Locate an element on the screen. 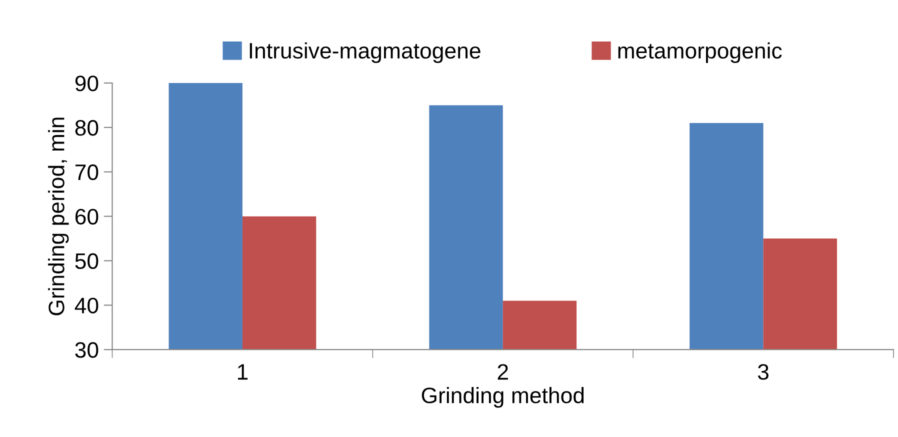 The height and width of the screenshot is (437, 898). y-tick-label: 30 is located at coordinates (86, 350).